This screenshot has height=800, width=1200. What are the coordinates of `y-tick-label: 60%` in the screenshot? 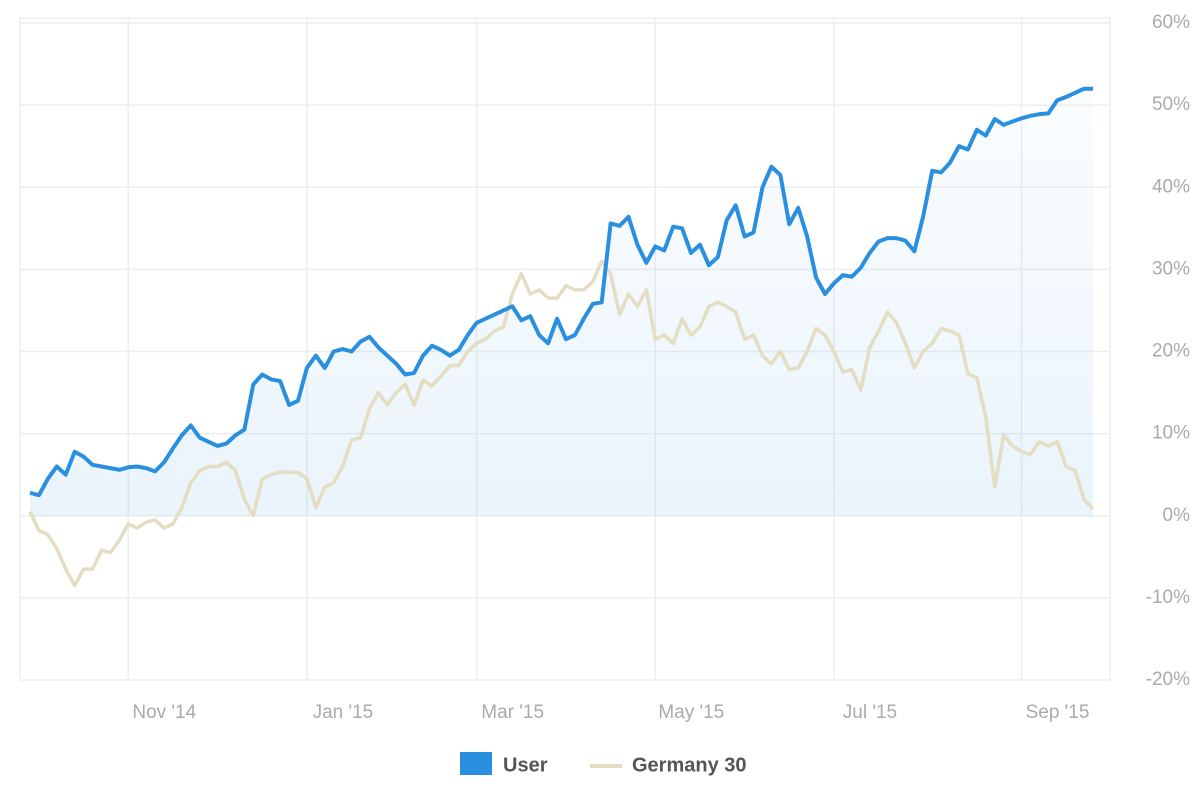 It's located at (1171, 22).